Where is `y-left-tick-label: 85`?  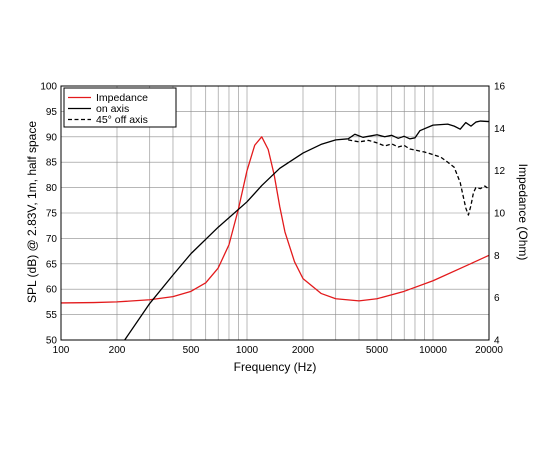 y-left-tick-label: 85 is located at coordinates (52, 163).